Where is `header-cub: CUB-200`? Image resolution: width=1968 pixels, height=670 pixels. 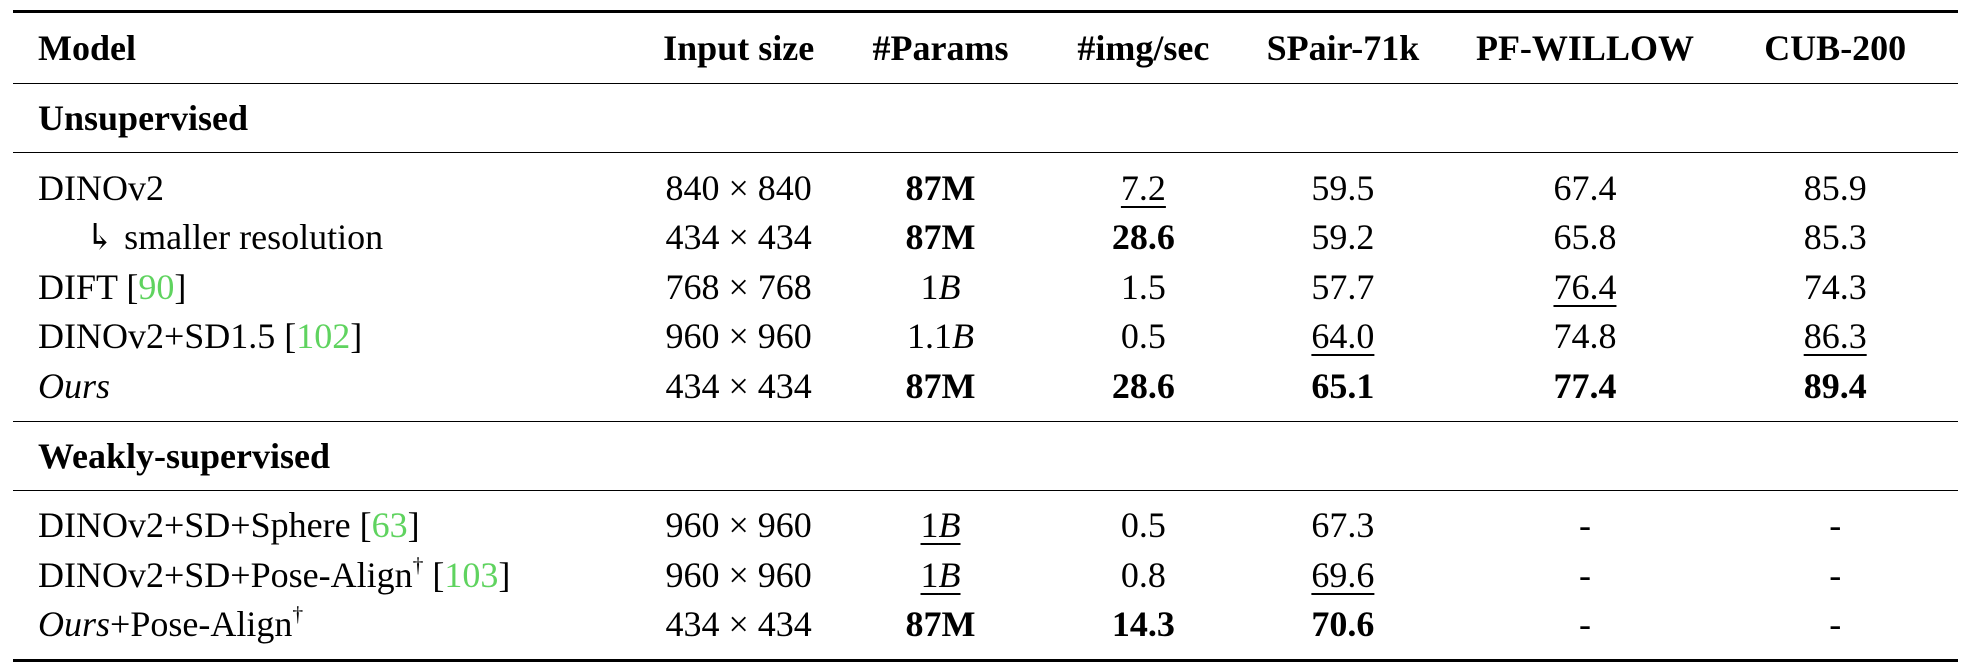
header-cub: CUB-200 is located at coordinates (1835, 48).